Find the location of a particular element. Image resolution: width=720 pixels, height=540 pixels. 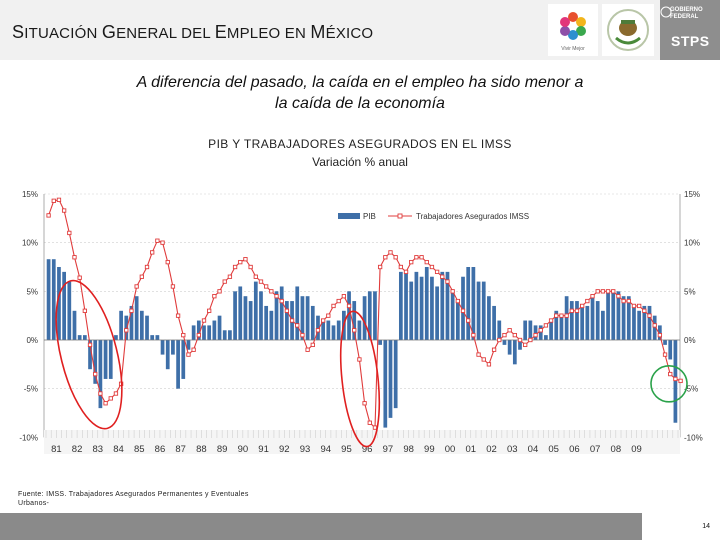

y-tick-label-left: -5% is located at coordinates (31, 389).